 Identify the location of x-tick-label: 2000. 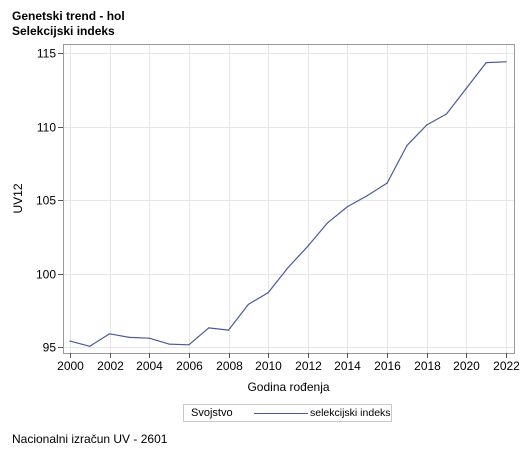
(70, 366).